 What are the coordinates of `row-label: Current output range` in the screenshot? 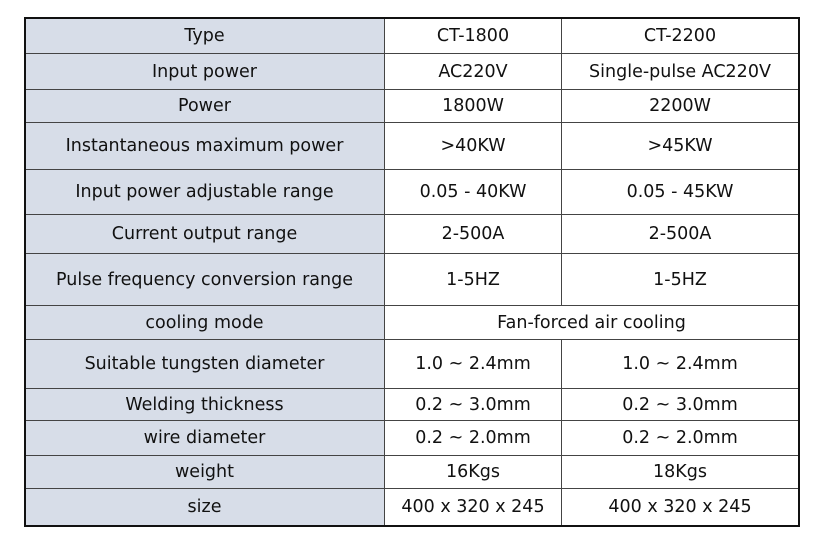 It's located at (205, 234).